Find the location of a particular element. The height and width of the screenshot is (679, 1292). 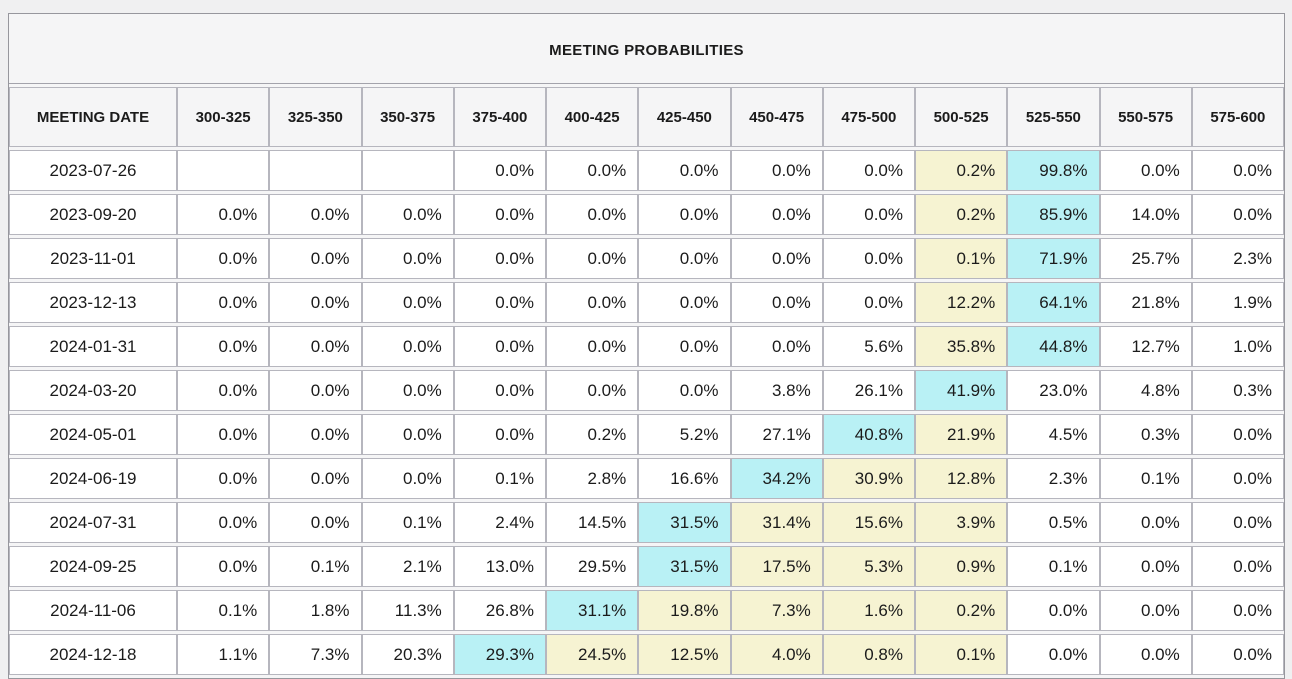

probability-cell: 0.3% is located at coordinates (1237, 390).